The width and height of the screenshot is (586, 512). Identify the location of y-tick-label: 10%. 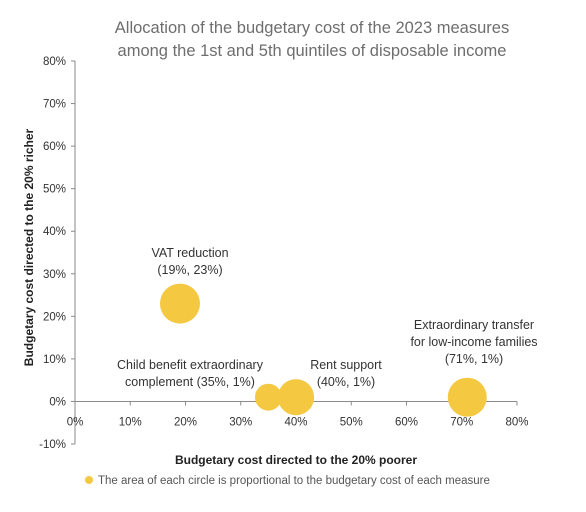
(54, 360).